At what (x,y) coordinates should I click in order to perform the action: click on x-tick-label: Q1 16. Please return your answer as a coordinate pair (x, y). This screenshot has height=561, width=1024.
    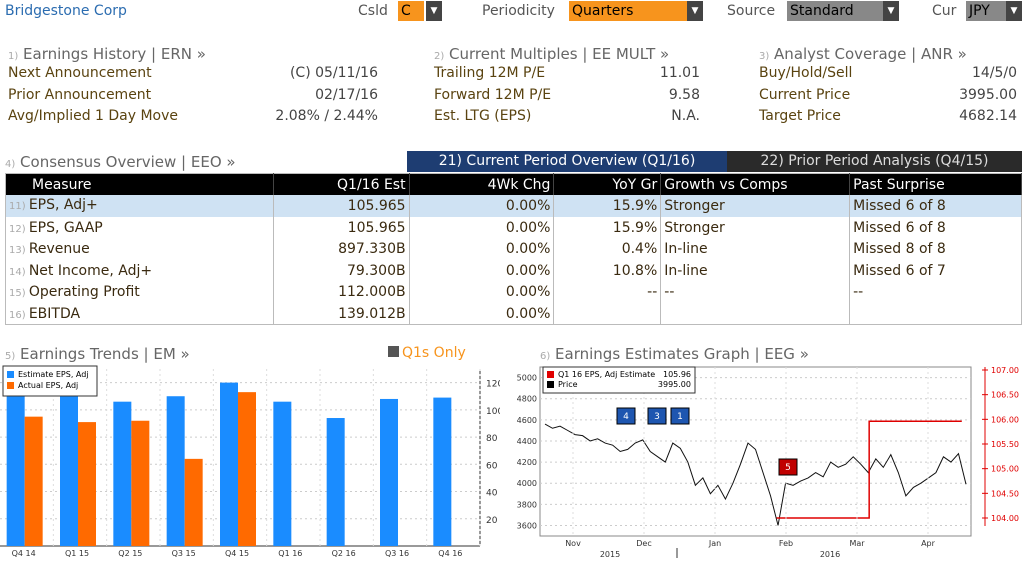
    Looking at the image, I should click on (290, 553).